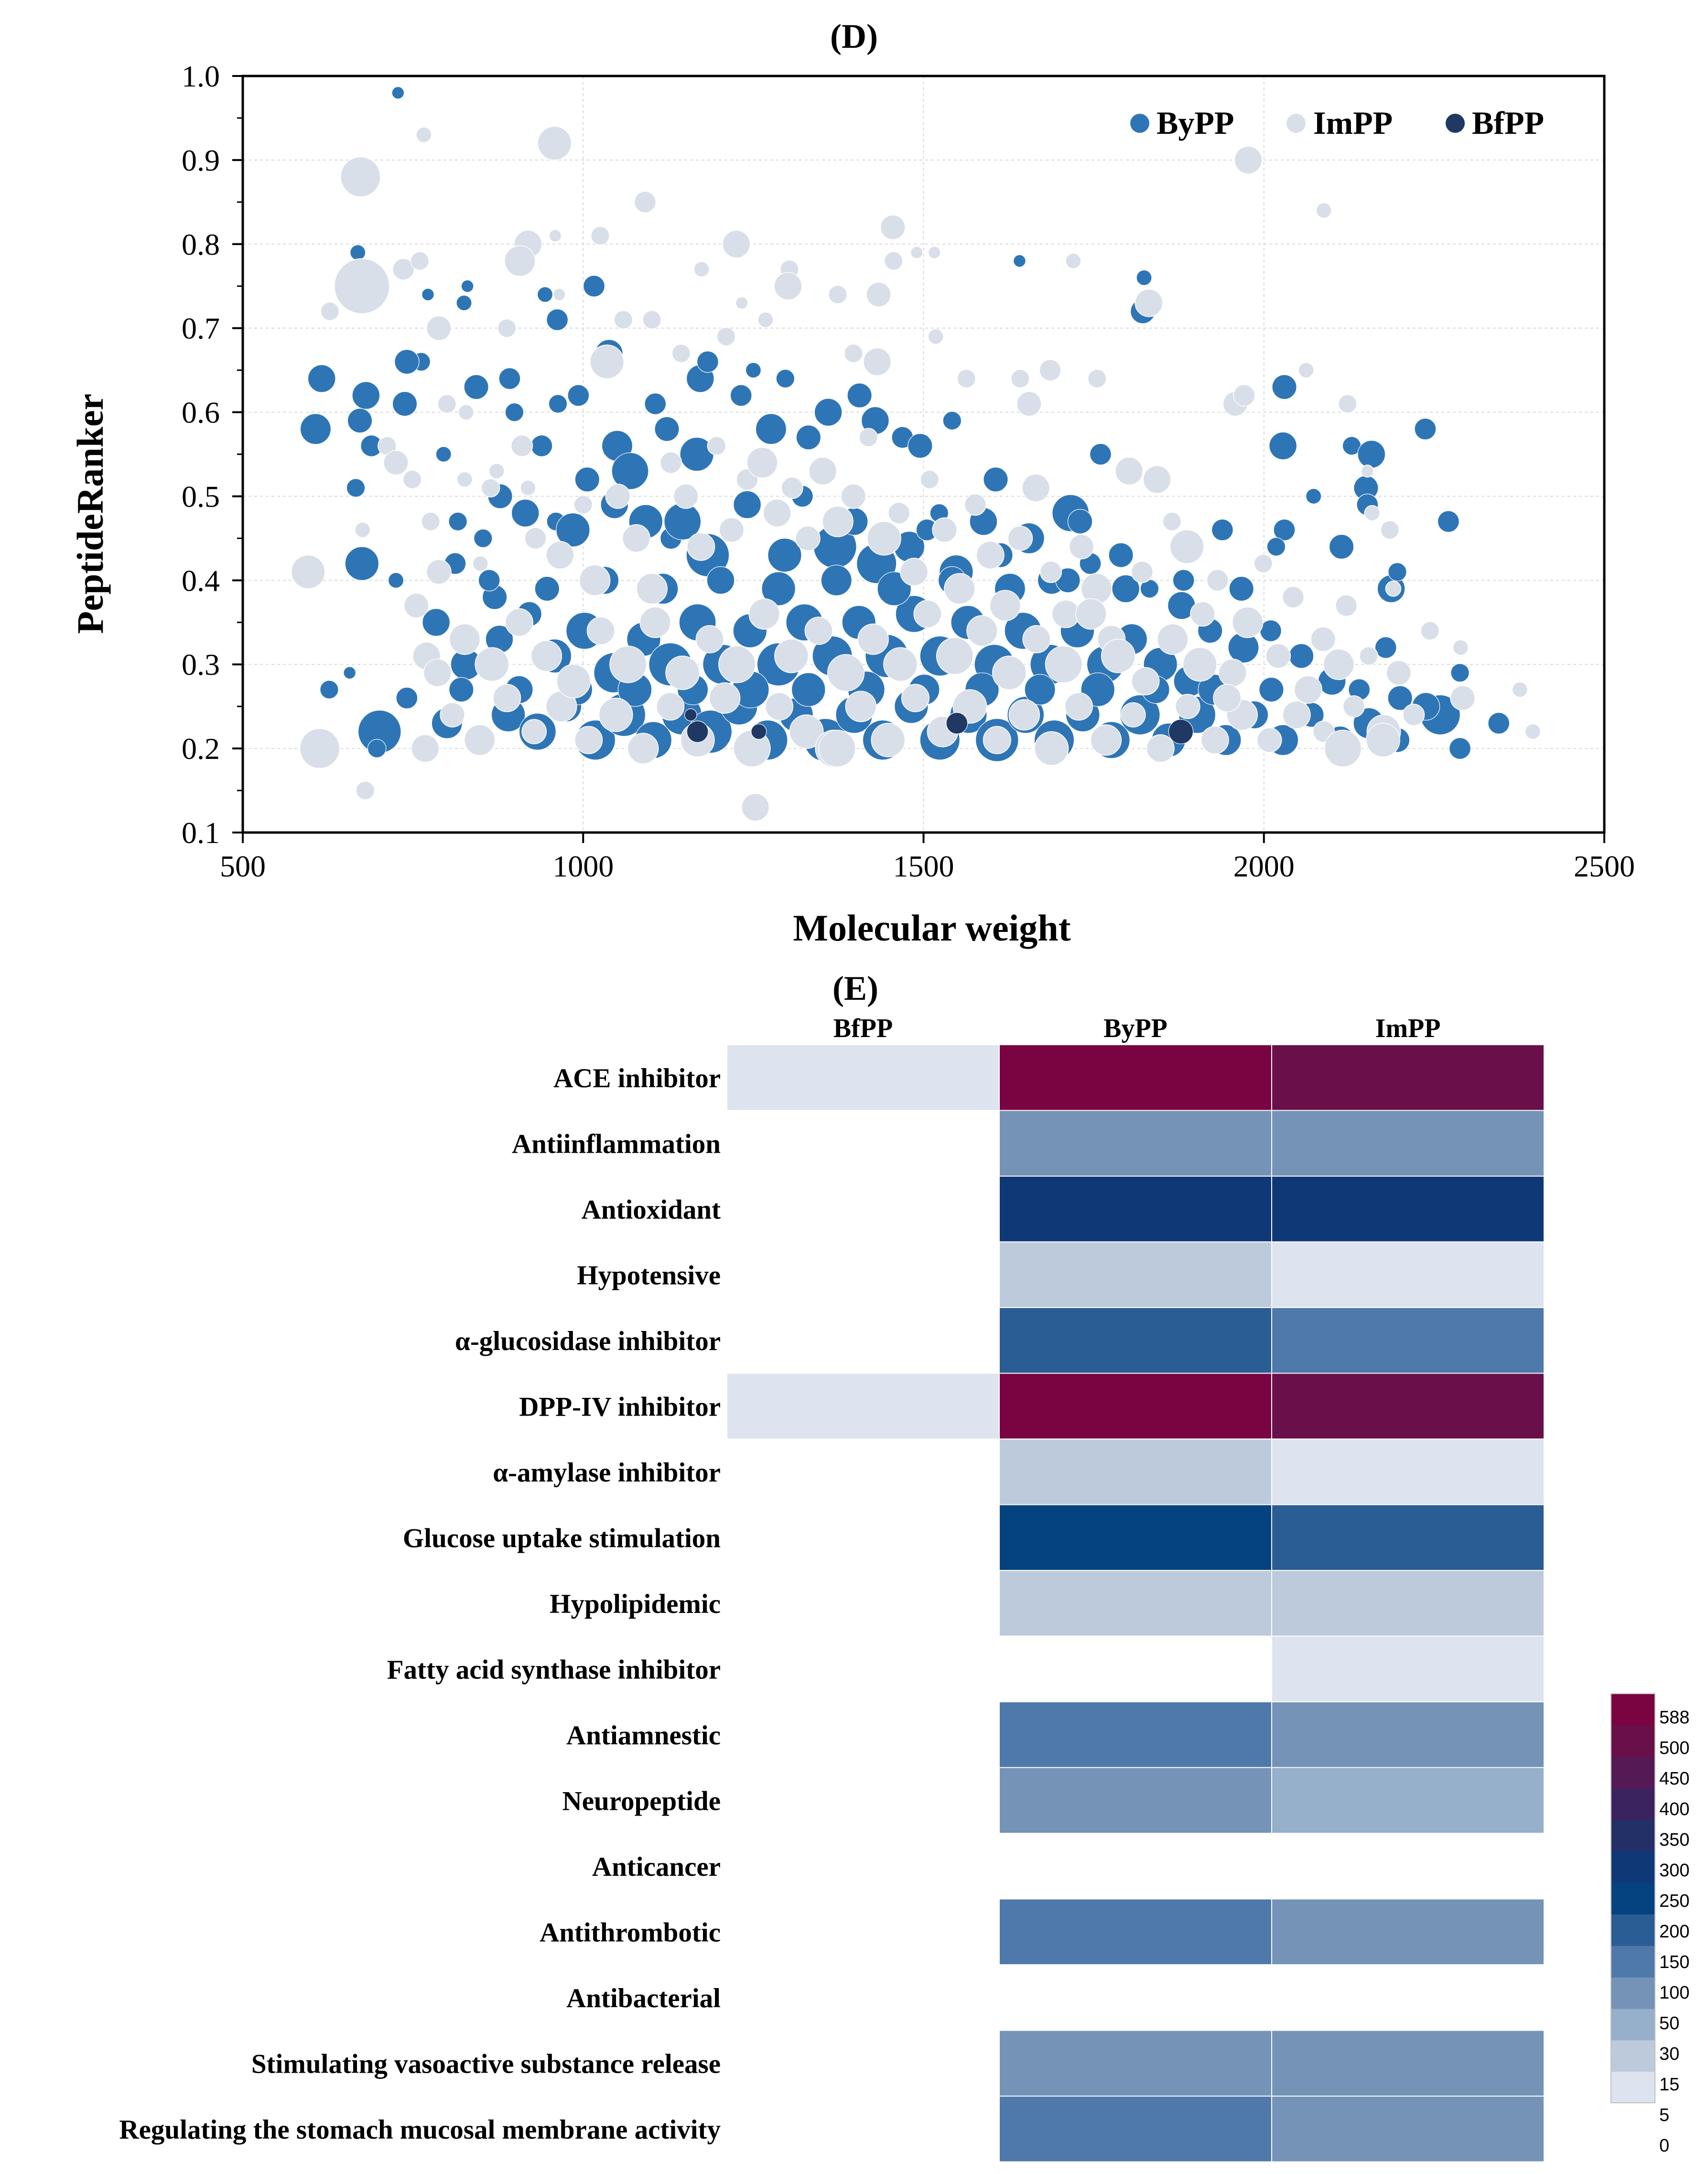 Image resolution: width=1708 pixels, height=2174 pixels. What do you see at coordinates (212, 454) in the screenshot?
I see `scatter-y-ticks: 0.1 0.2 0.3 0.4 0.5 0.6 0.7 0.8 0.9 1.0` at bounding box center [212, 454].